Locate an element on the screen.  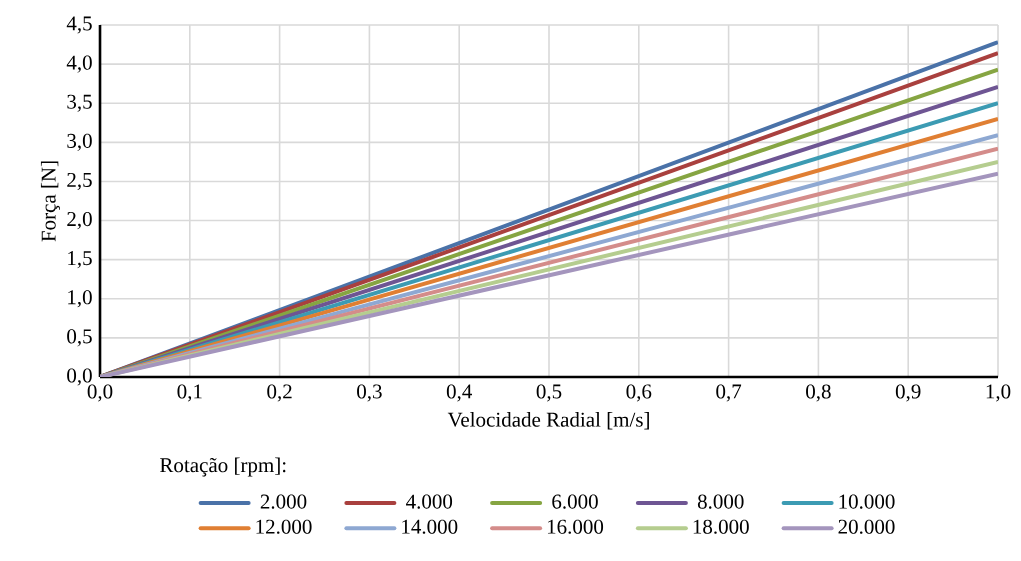
legend-label: 8.000 is located at coordinates (720, 501).